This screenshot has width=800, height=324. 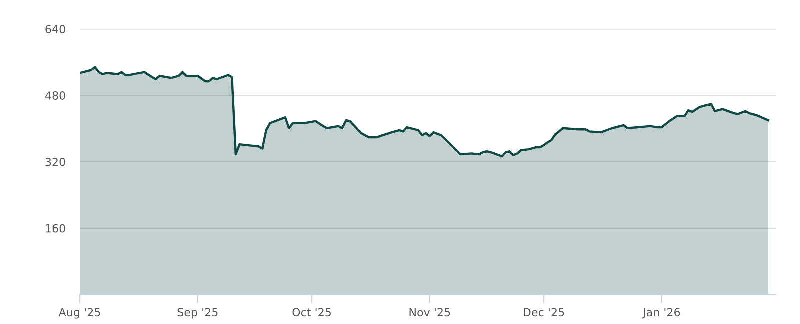 I want to click on y-tick-label: 640, so click(x=56, y=29).